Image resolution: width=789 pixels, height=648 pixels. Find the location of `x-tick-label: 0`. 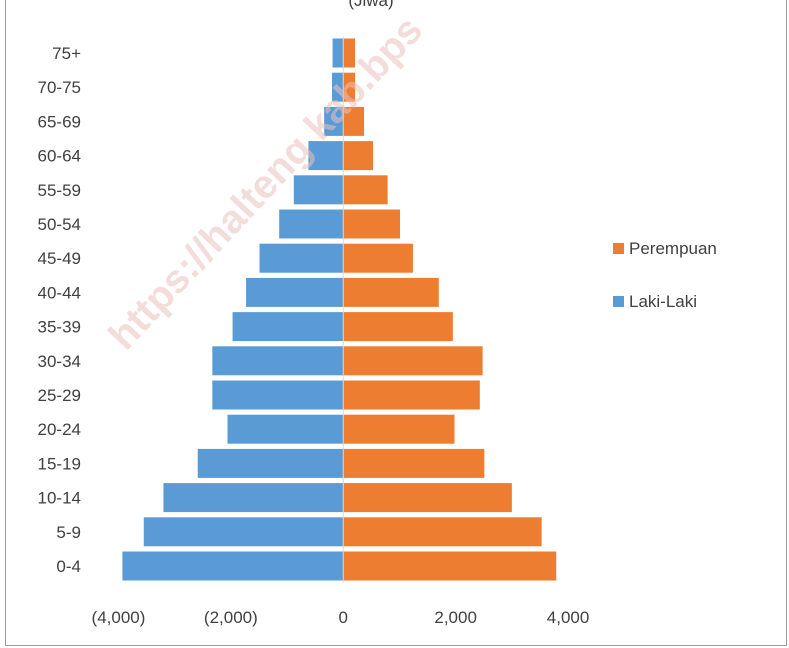

x-tick-label: 0 is located at coordinates (343, 617).